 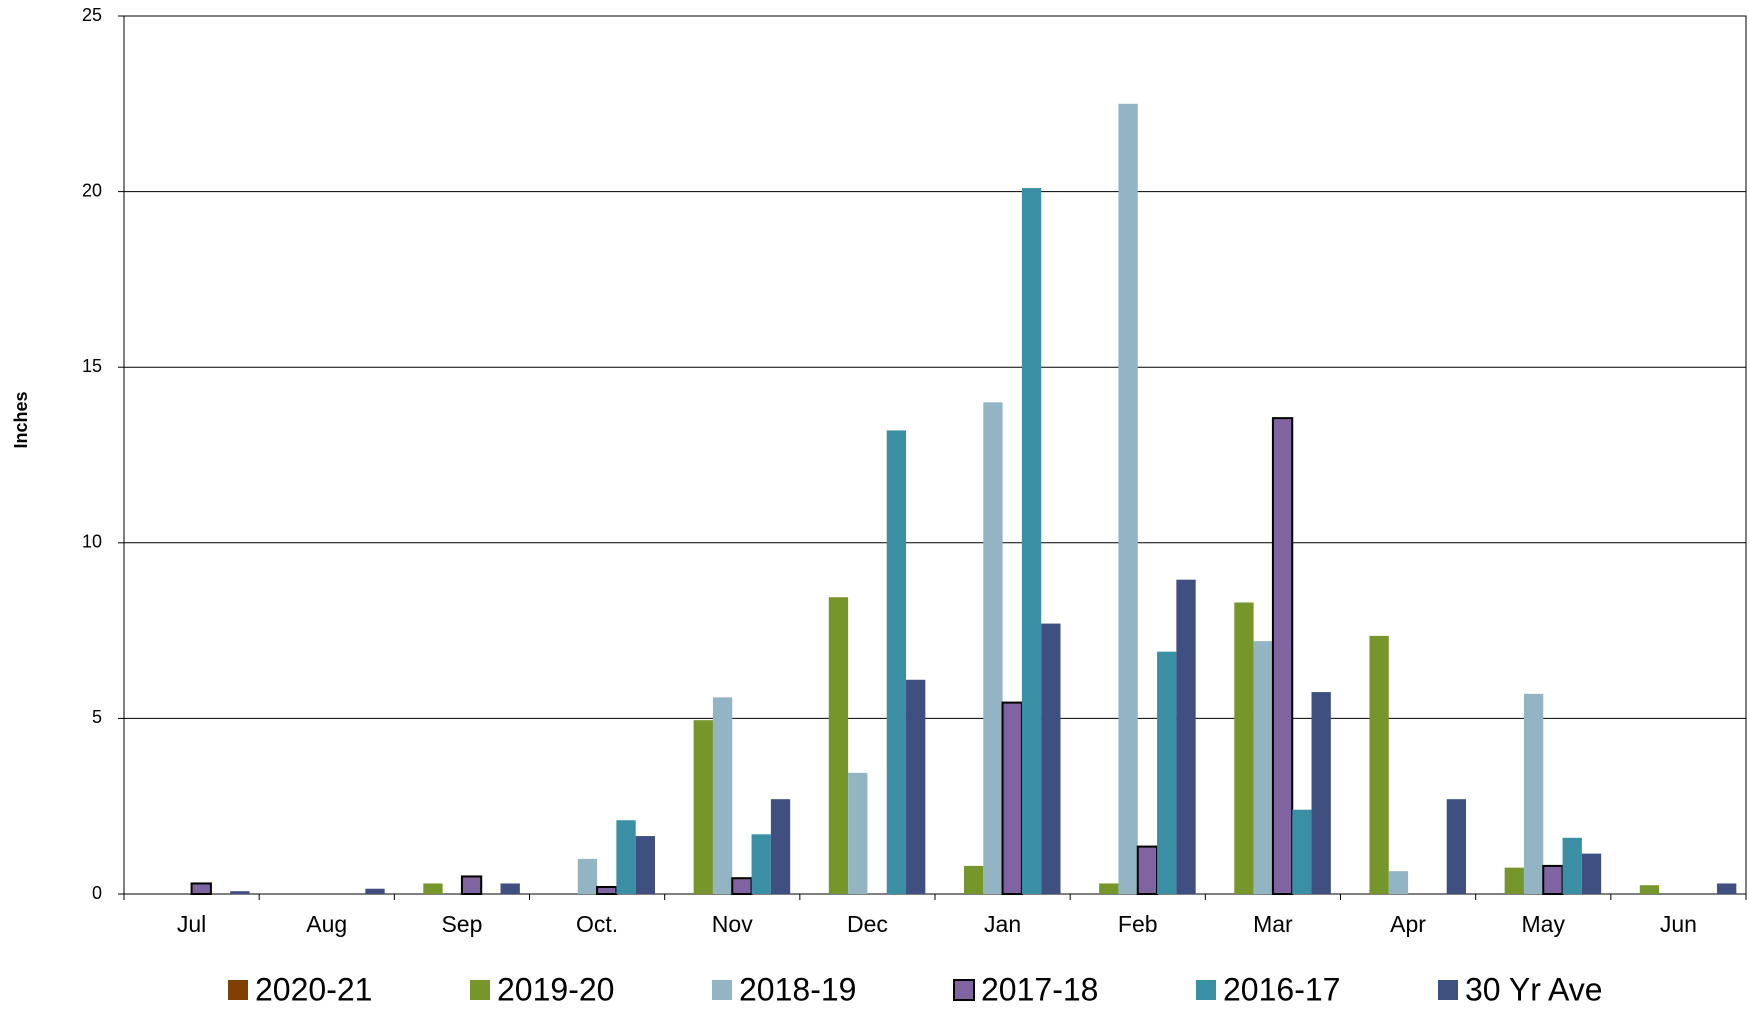 What do you see at coordinates (92, 190) in the screenshot?
I see `y-tick-label: 20` at bounding box center [92, 190].